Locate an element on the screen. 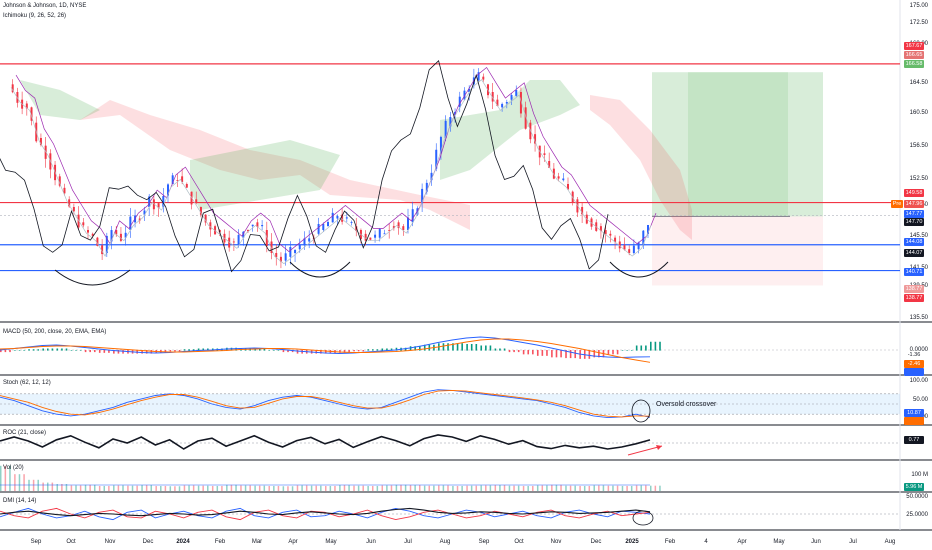 This screenshot has width=932, height=550. dmi-minus-line is located at coordinates (325, 514).